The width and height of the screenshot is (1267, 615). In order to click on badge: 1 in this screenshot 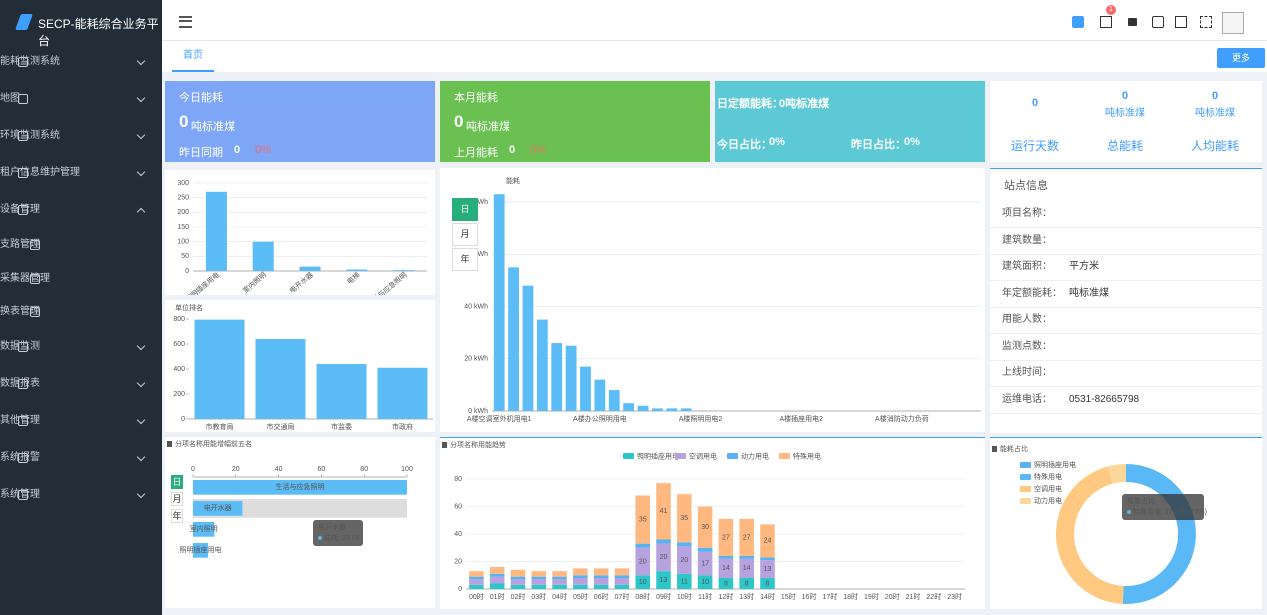, I will do `click(1111, 10)`.